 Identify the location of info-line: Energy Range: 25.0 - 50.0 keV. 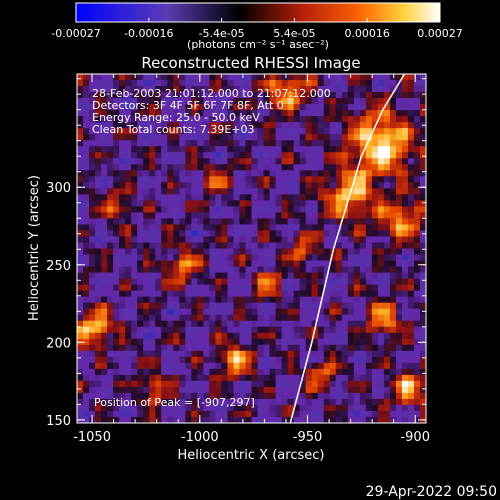
(176, 117).